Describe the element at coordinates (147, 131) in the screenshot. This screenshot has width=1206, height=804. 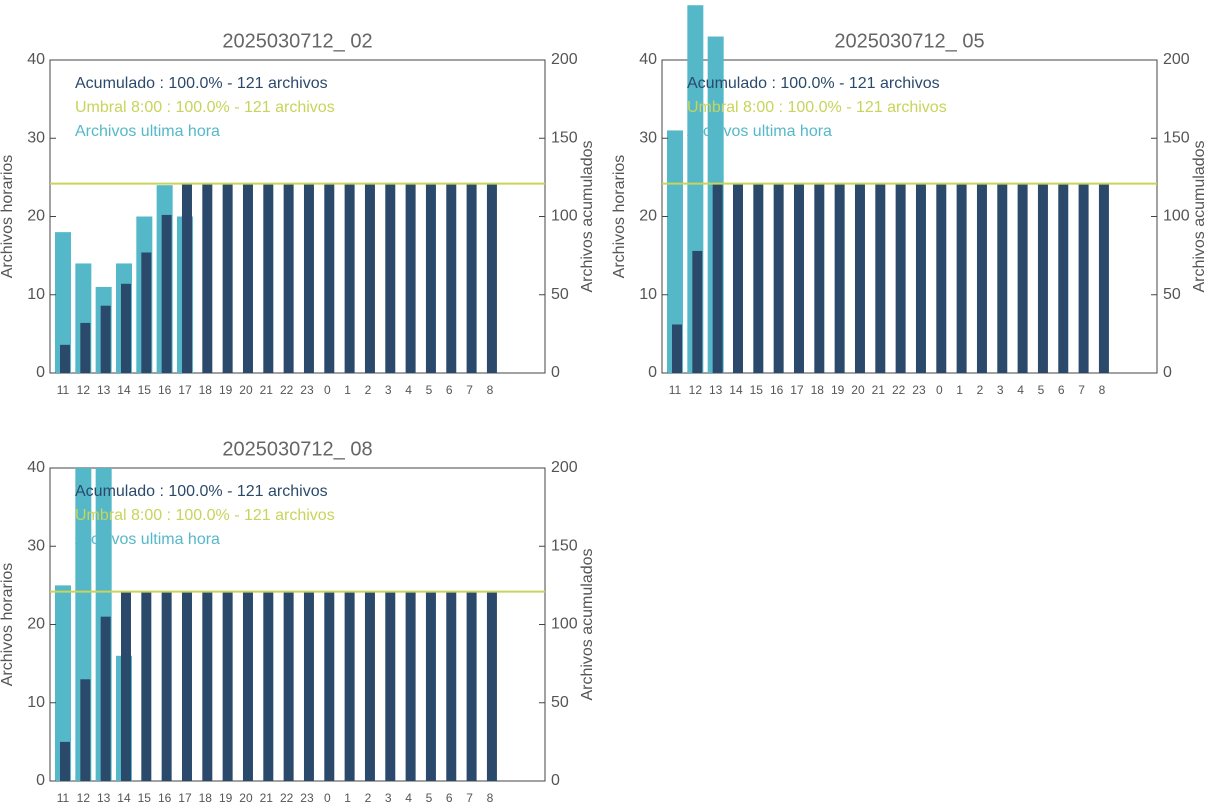
I see `legend-entry: Archivos ultima hora` at that location.